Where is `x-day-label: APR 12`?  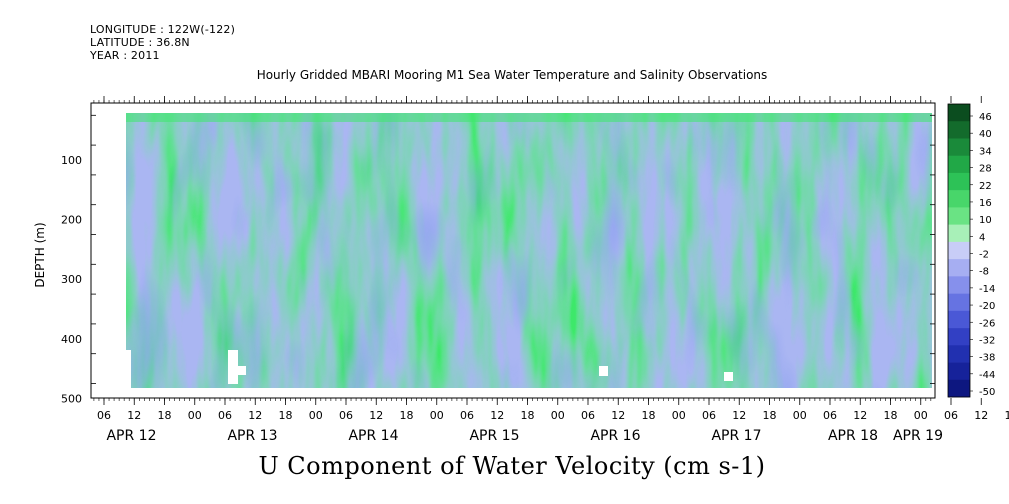
x-day-label: APR 12 is located at coordinates (131, 436).